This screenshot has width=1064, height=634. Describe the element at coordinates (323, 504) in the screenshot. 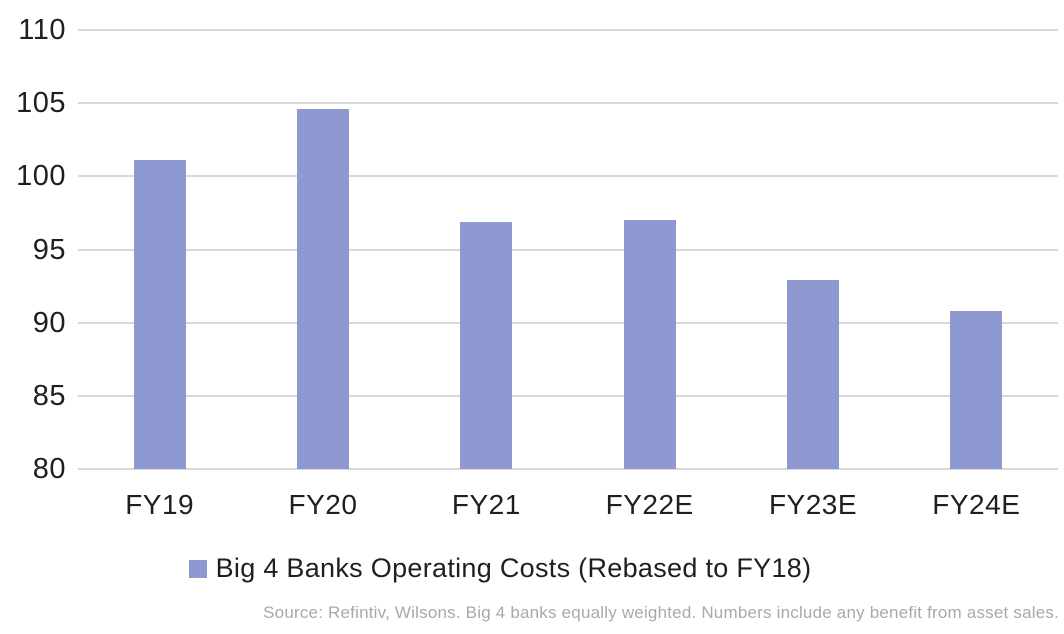

I see `x-axis-category-label: FY20` at that location.